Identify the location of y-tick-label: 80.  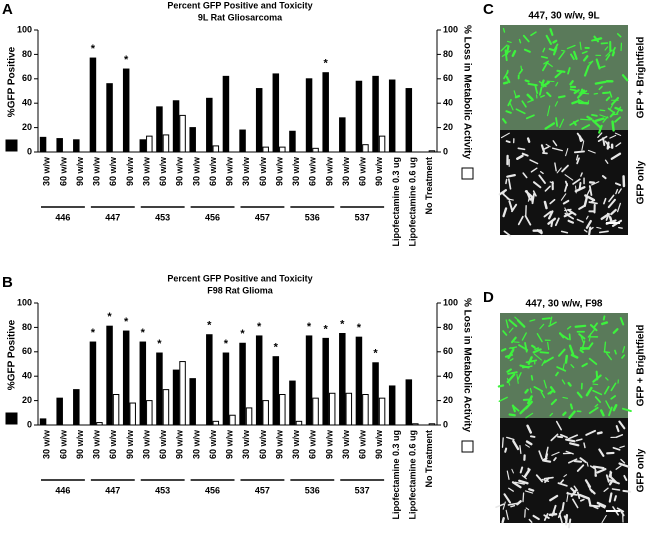
(27, 54).